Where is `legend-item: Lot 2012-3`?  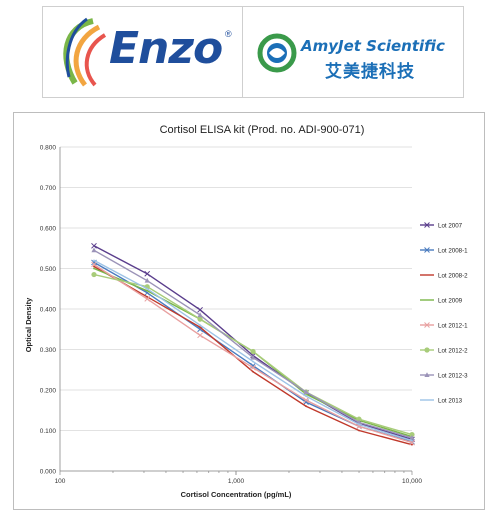
legend-item: Lot 2012-3 is located at coordinates (444, 375).